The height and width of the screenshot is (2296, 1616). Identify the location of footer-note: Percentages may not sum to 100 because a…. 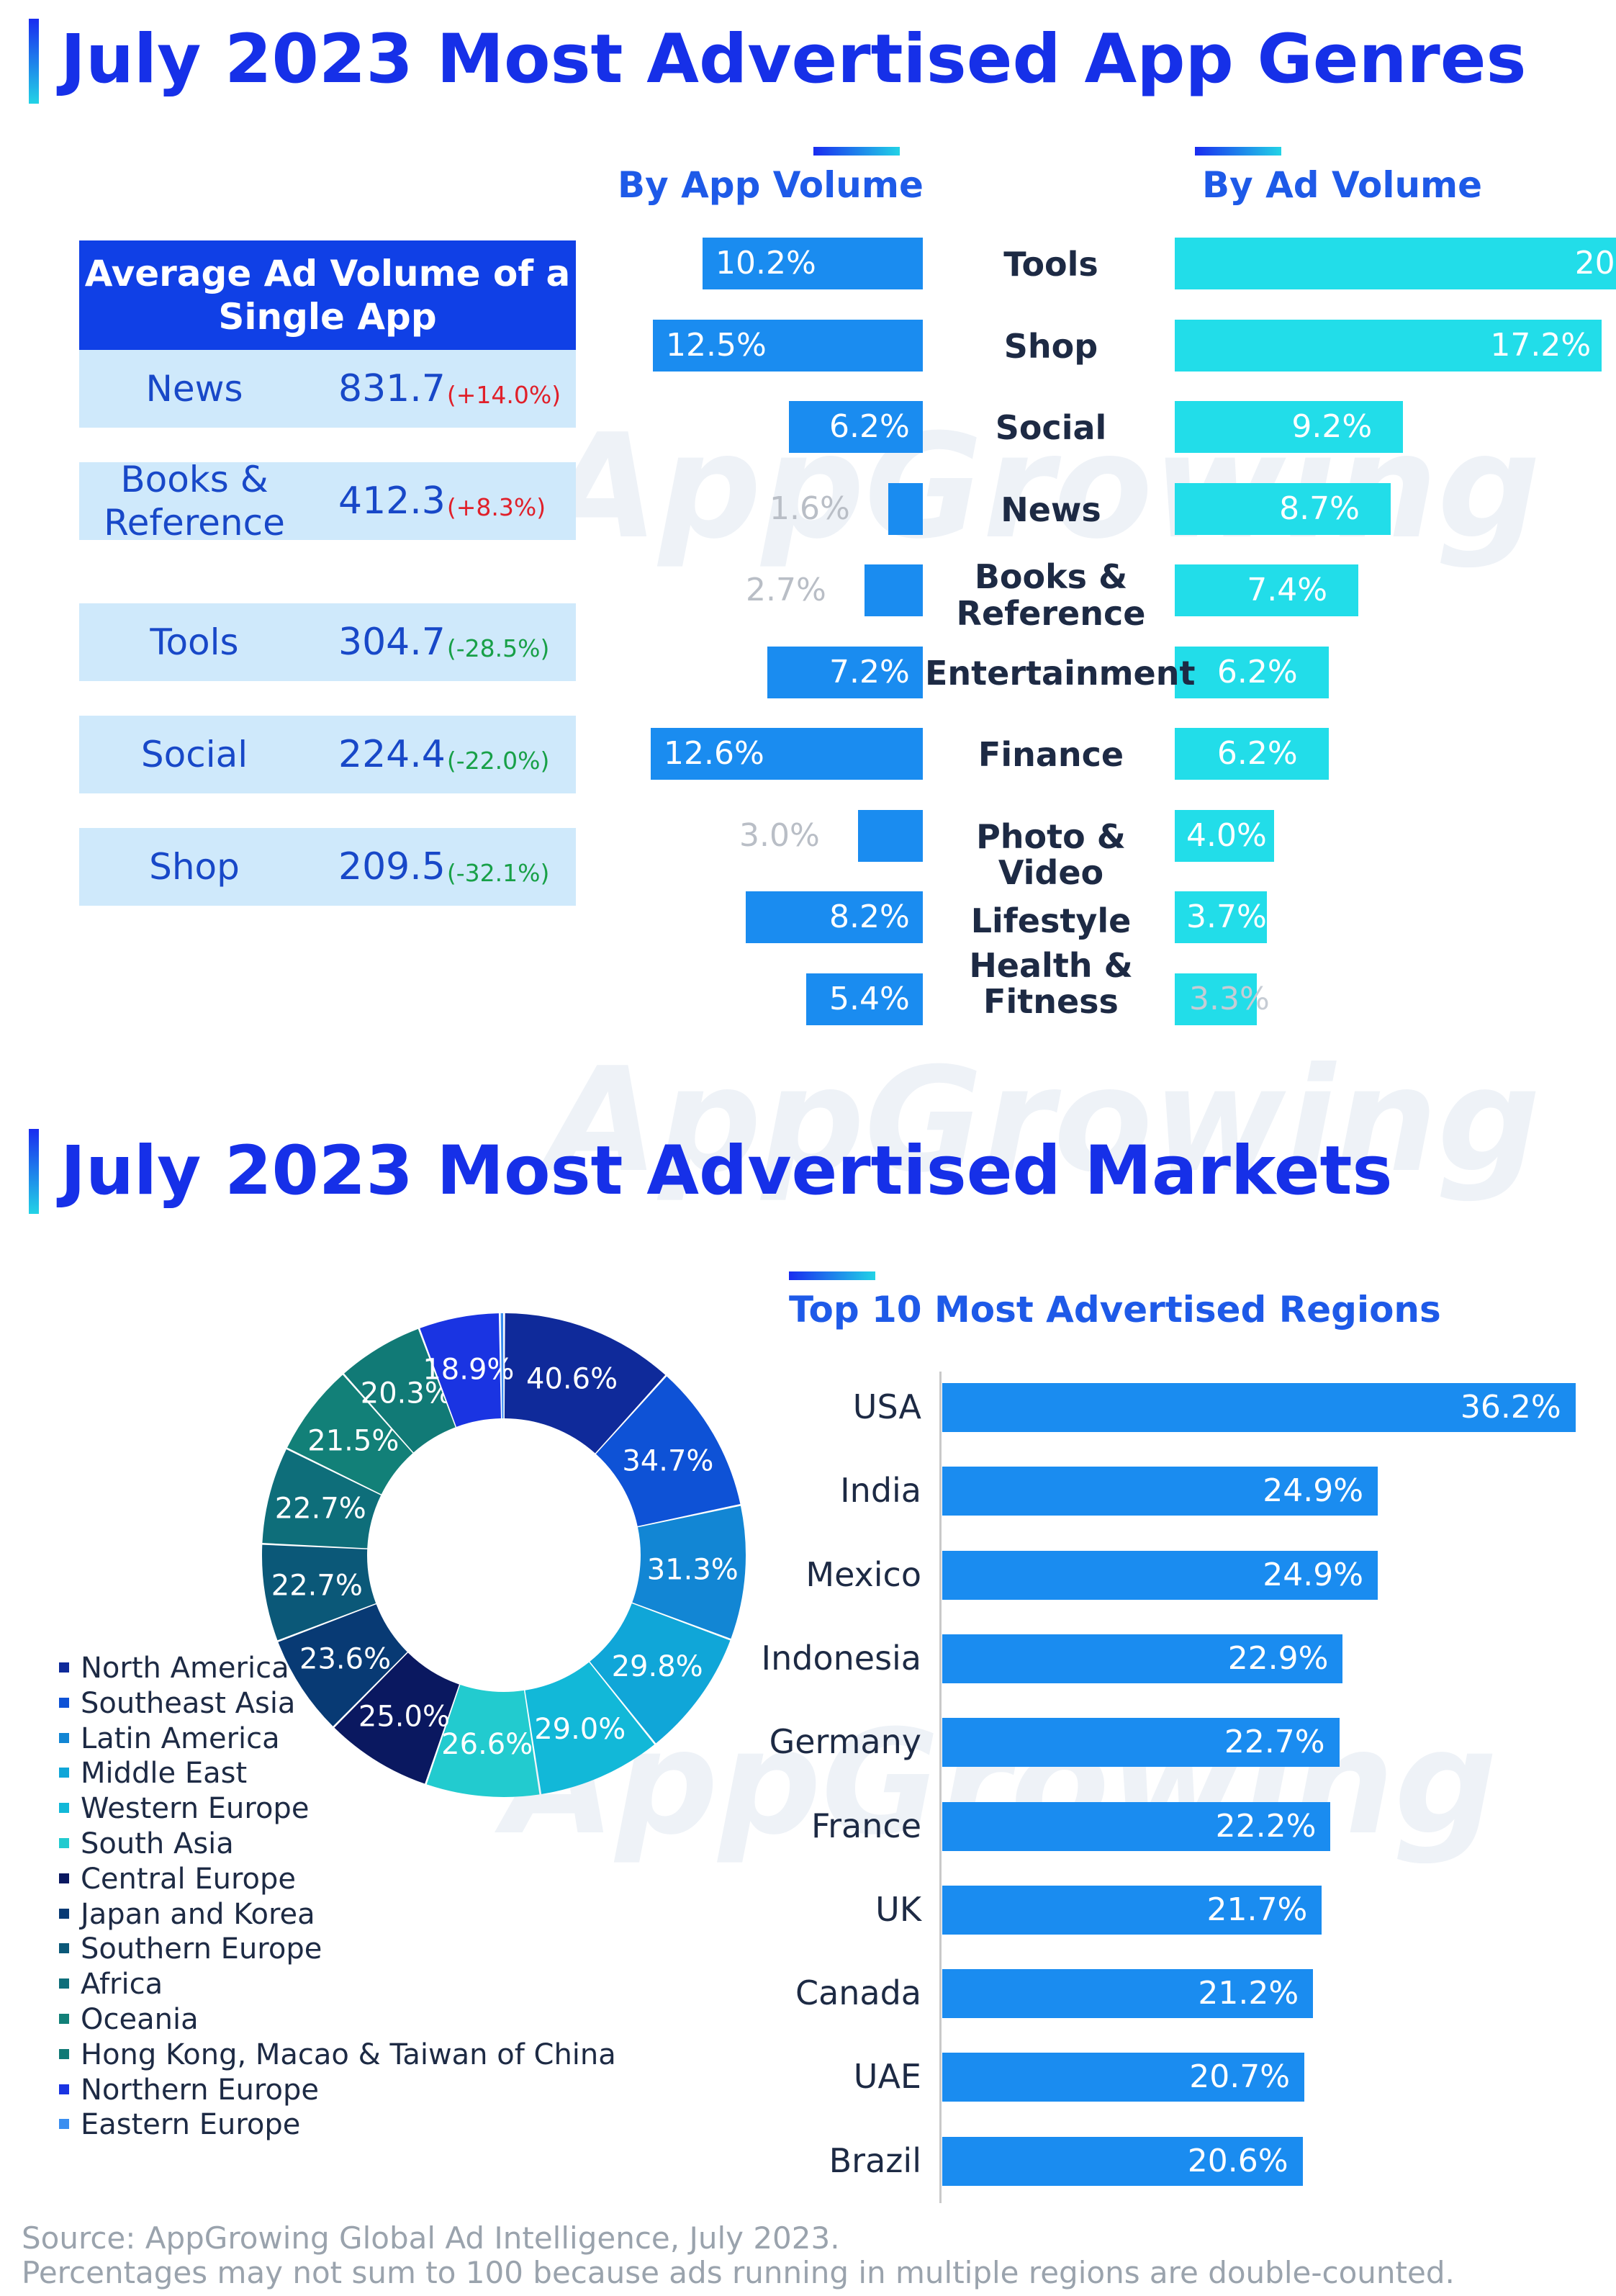
(738, 2273).